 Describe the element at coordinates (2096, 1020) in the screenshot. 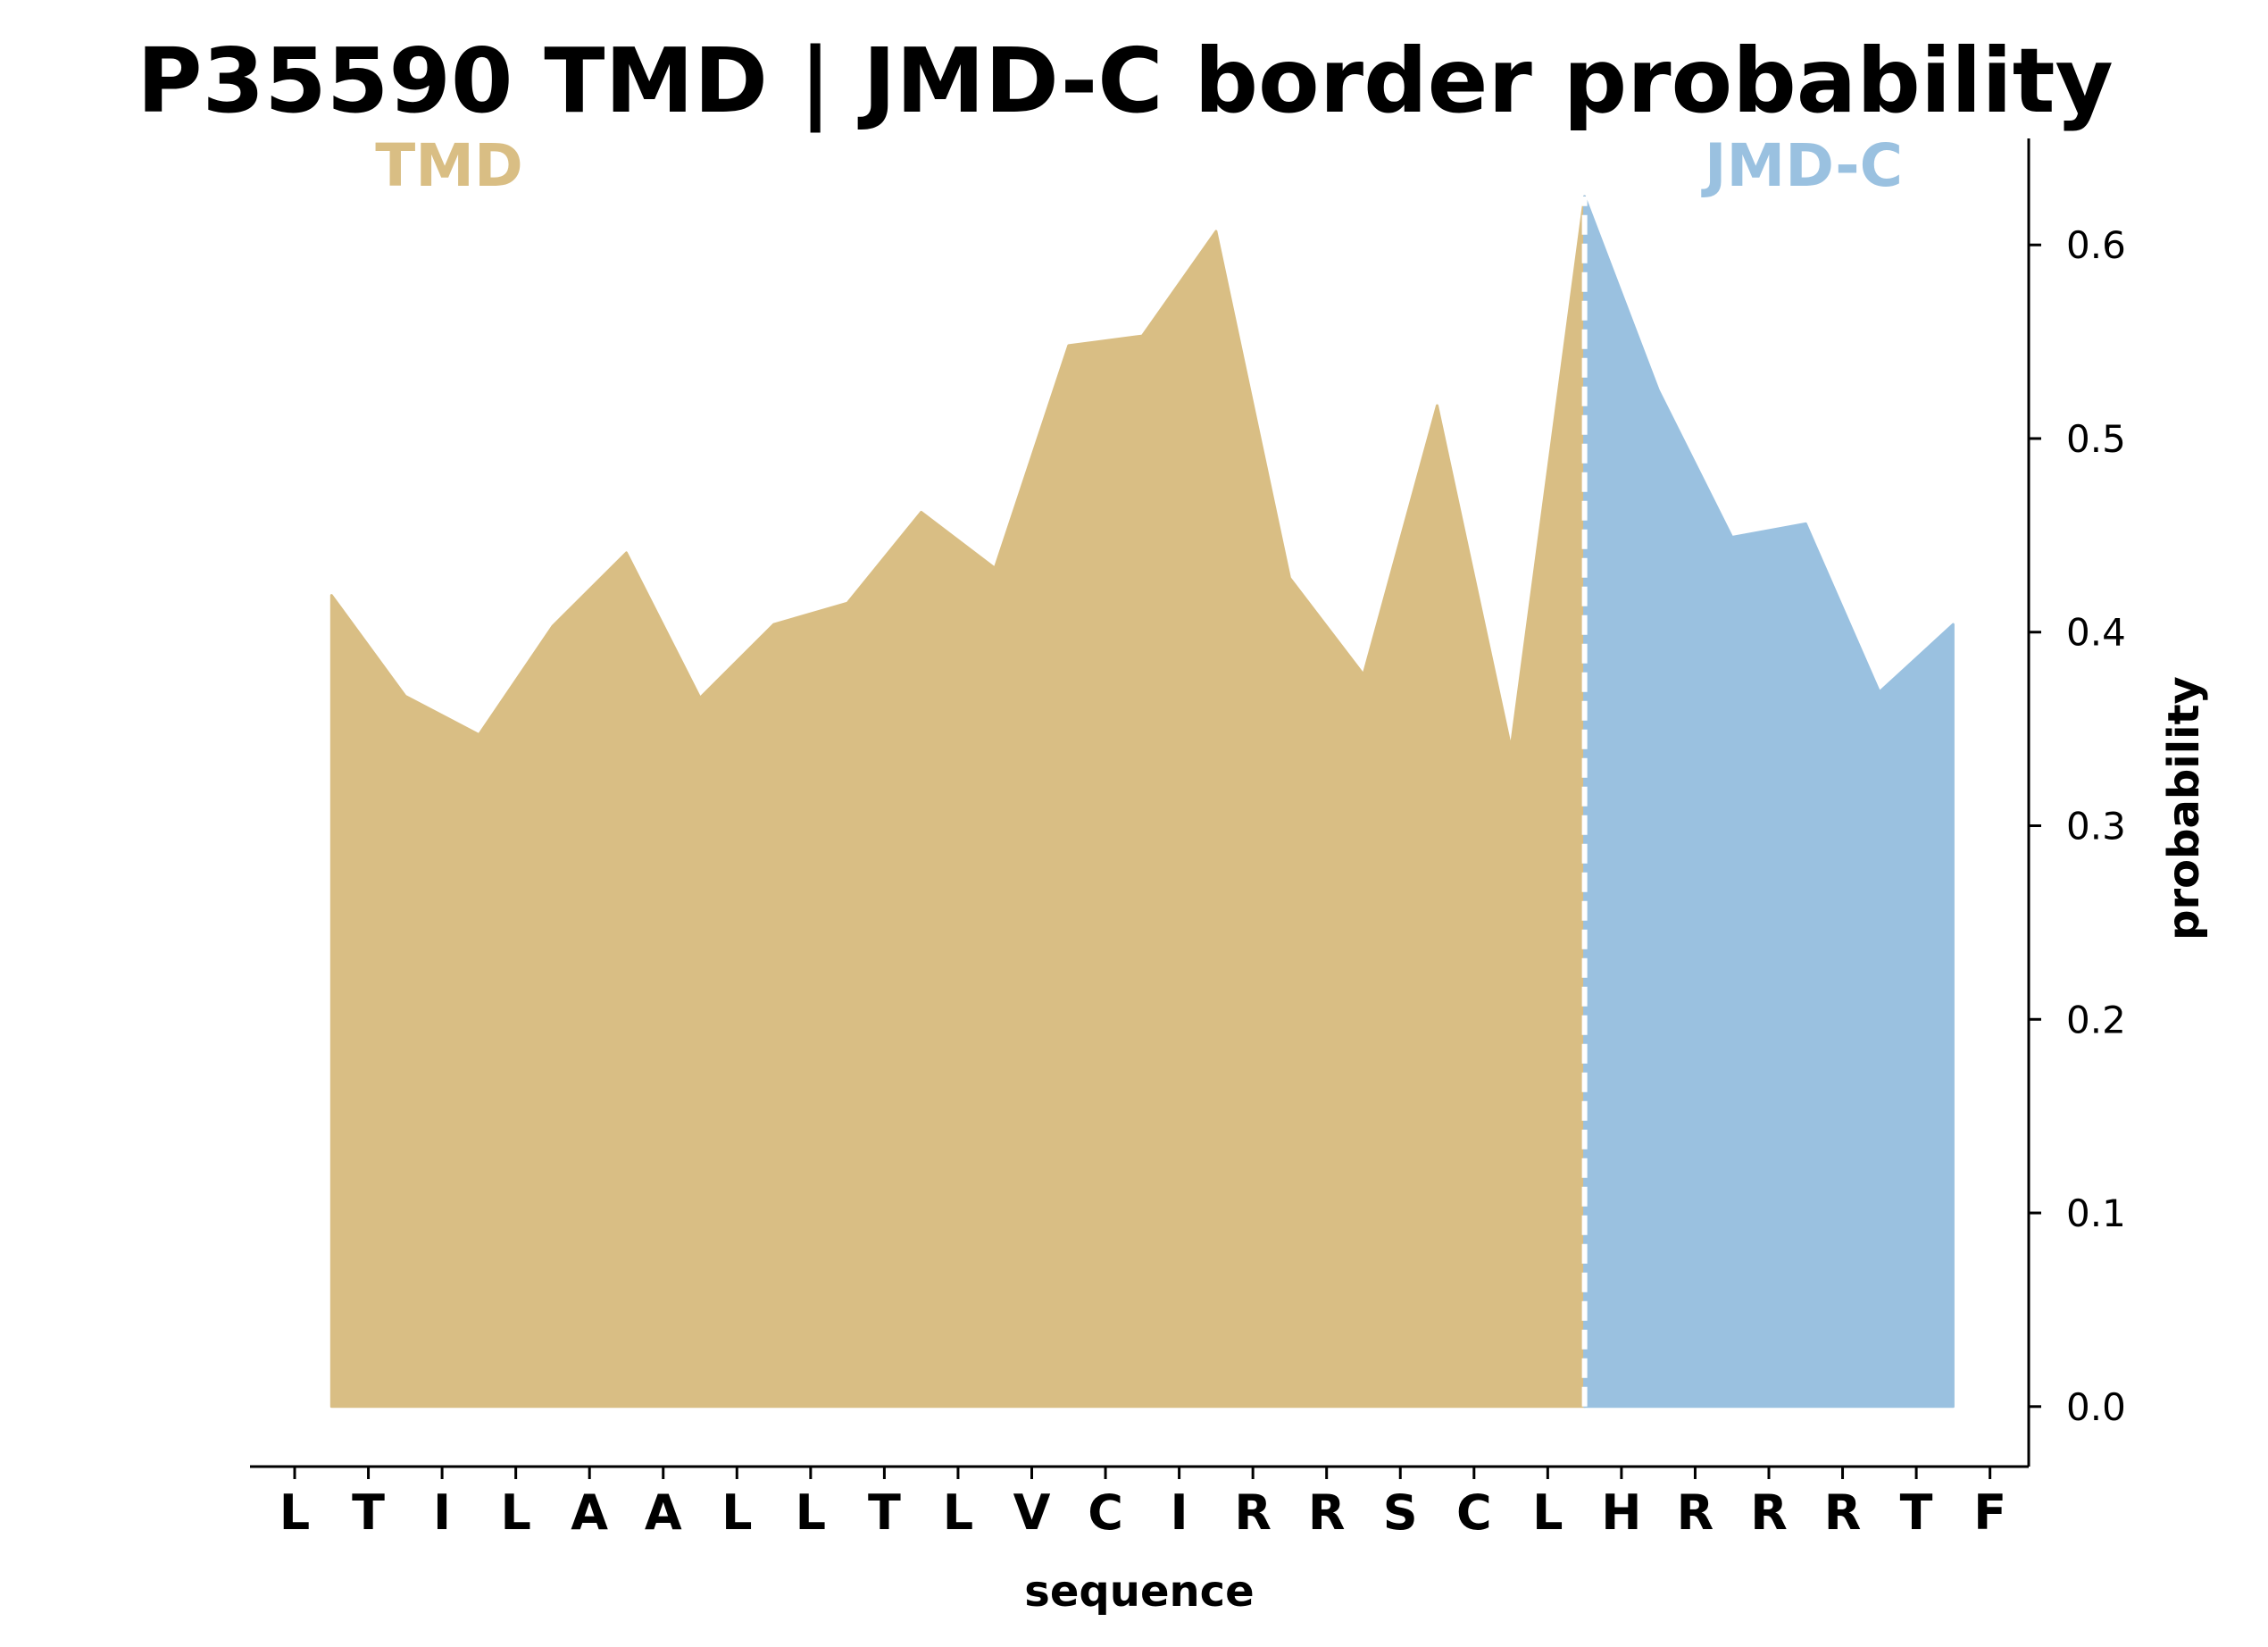

I see `y-tick-label: 0.2` at that location.